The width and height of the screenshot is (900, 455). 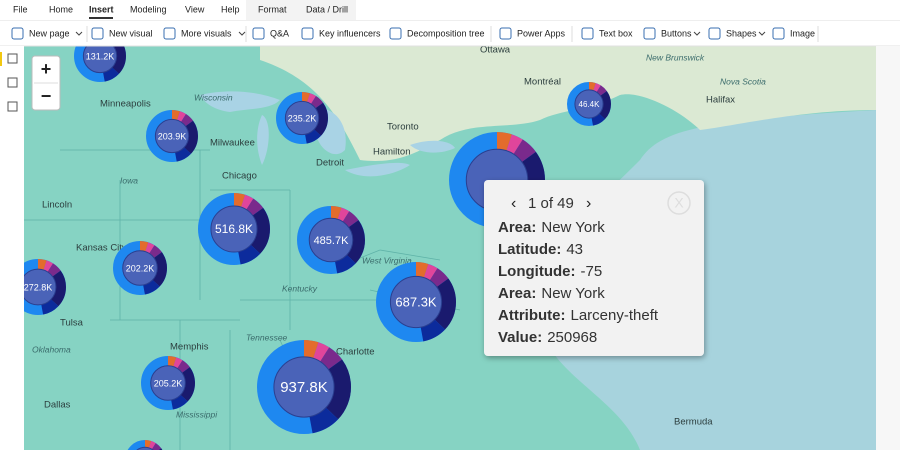 I want to click on pager: 1 of 49, so click(x=551, y=203).